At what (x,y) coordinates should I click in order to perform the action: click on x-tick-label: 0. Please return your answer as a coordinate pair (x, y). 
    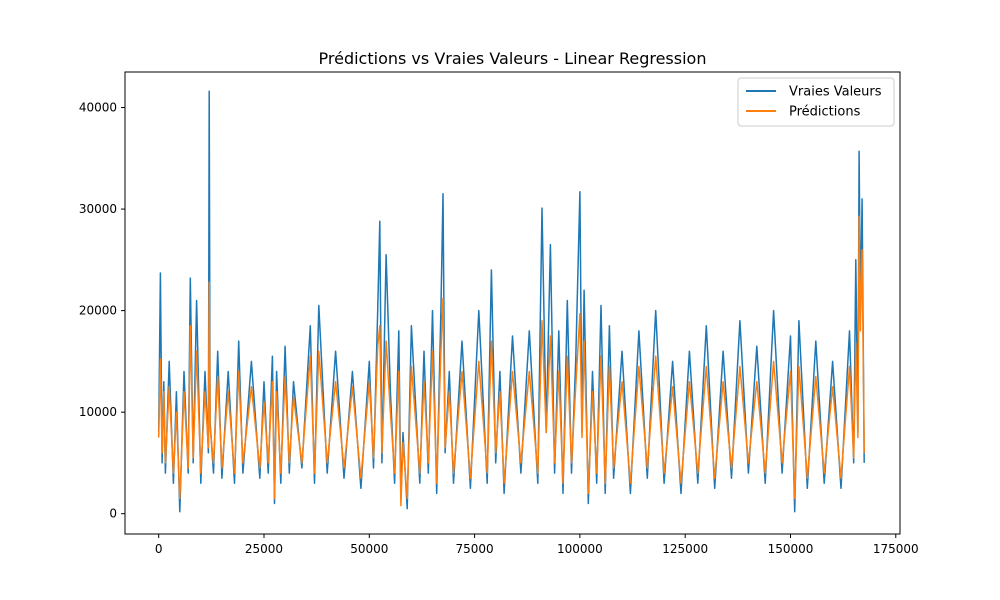
    Looking at the image, I should click on (159, 549).